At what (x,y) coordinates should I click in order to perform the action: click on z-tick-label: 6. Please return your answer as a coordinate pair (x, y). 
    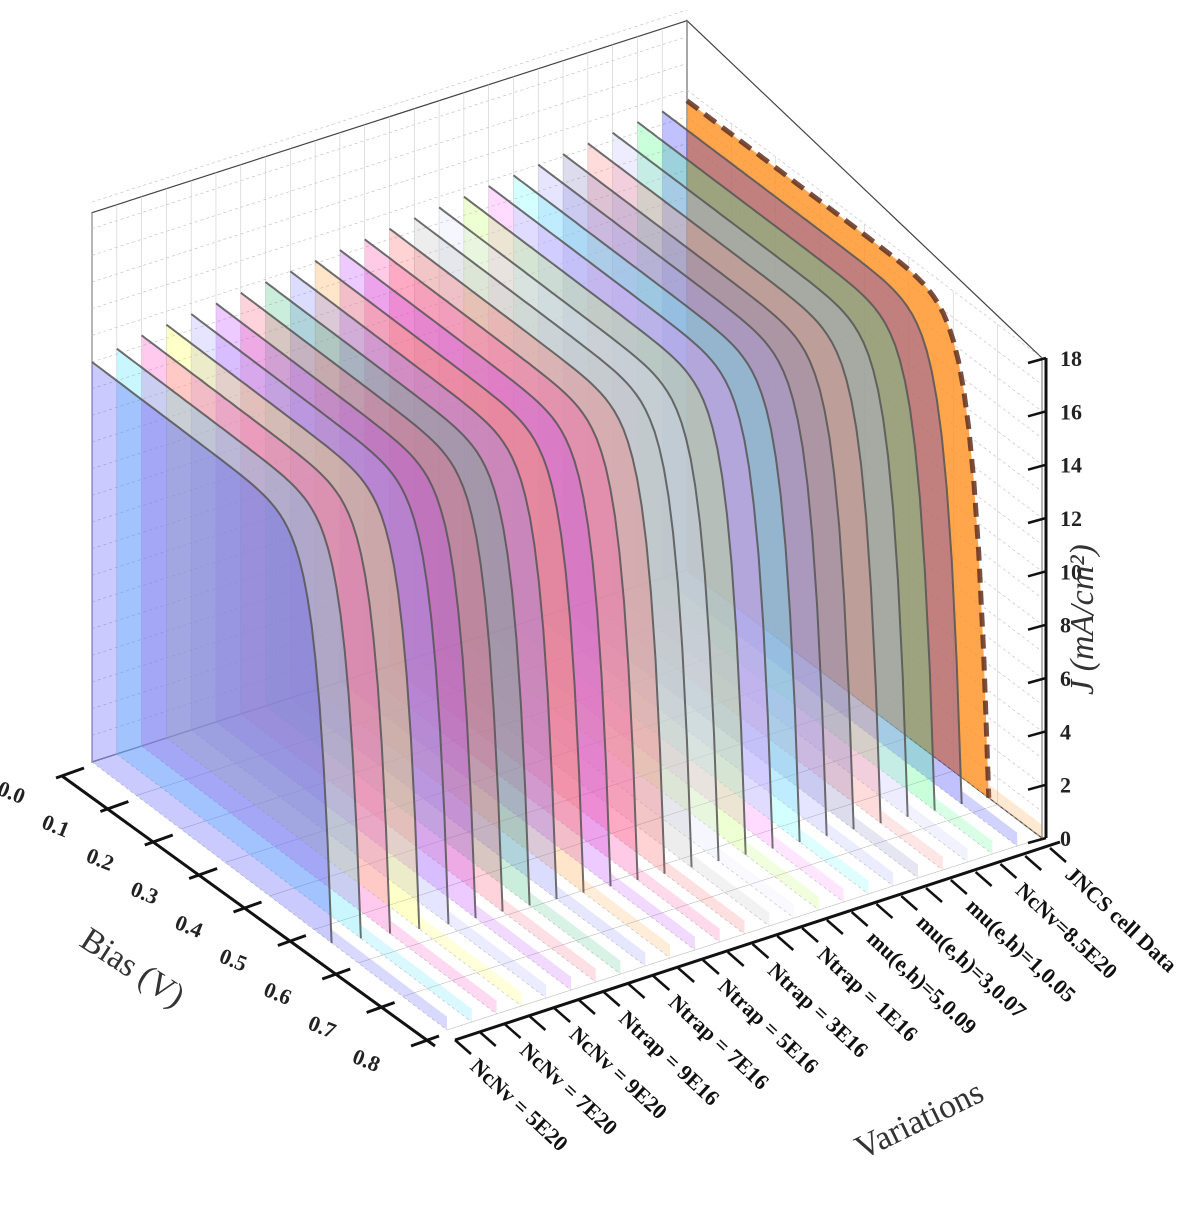
    Looking at the image, I should click on (1065, 678).